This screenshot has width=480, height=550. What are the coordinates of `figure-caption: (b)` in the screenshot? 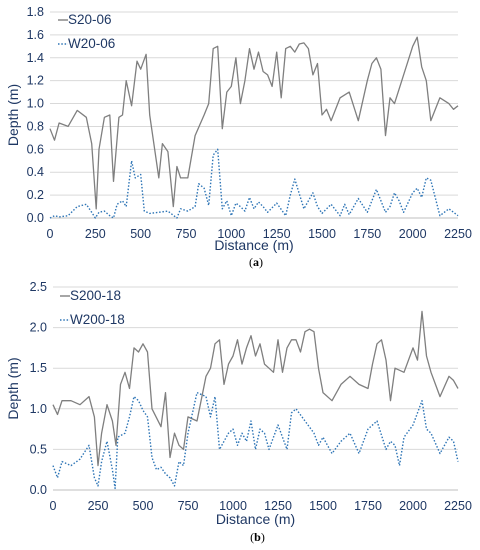 It's located at (257, 537).